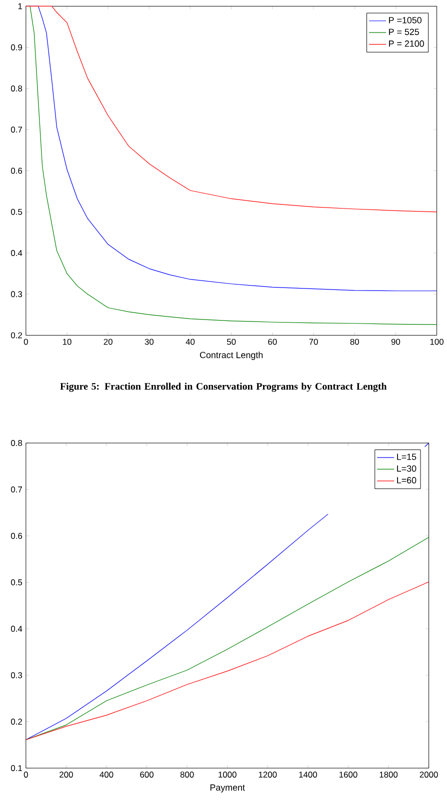 Image resolution: width=447 pixels, height=807 pixels. What do you see at coordinates (308, 775) in the screenshot?
I see `x-tick-label: 1400` at bounding box center [308, 775].